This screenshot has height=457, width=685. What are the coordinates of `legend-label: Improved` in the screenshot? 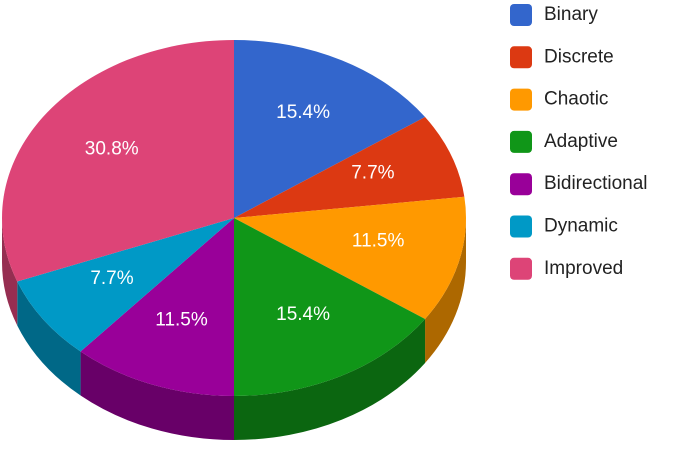 It's located at (583, 268).